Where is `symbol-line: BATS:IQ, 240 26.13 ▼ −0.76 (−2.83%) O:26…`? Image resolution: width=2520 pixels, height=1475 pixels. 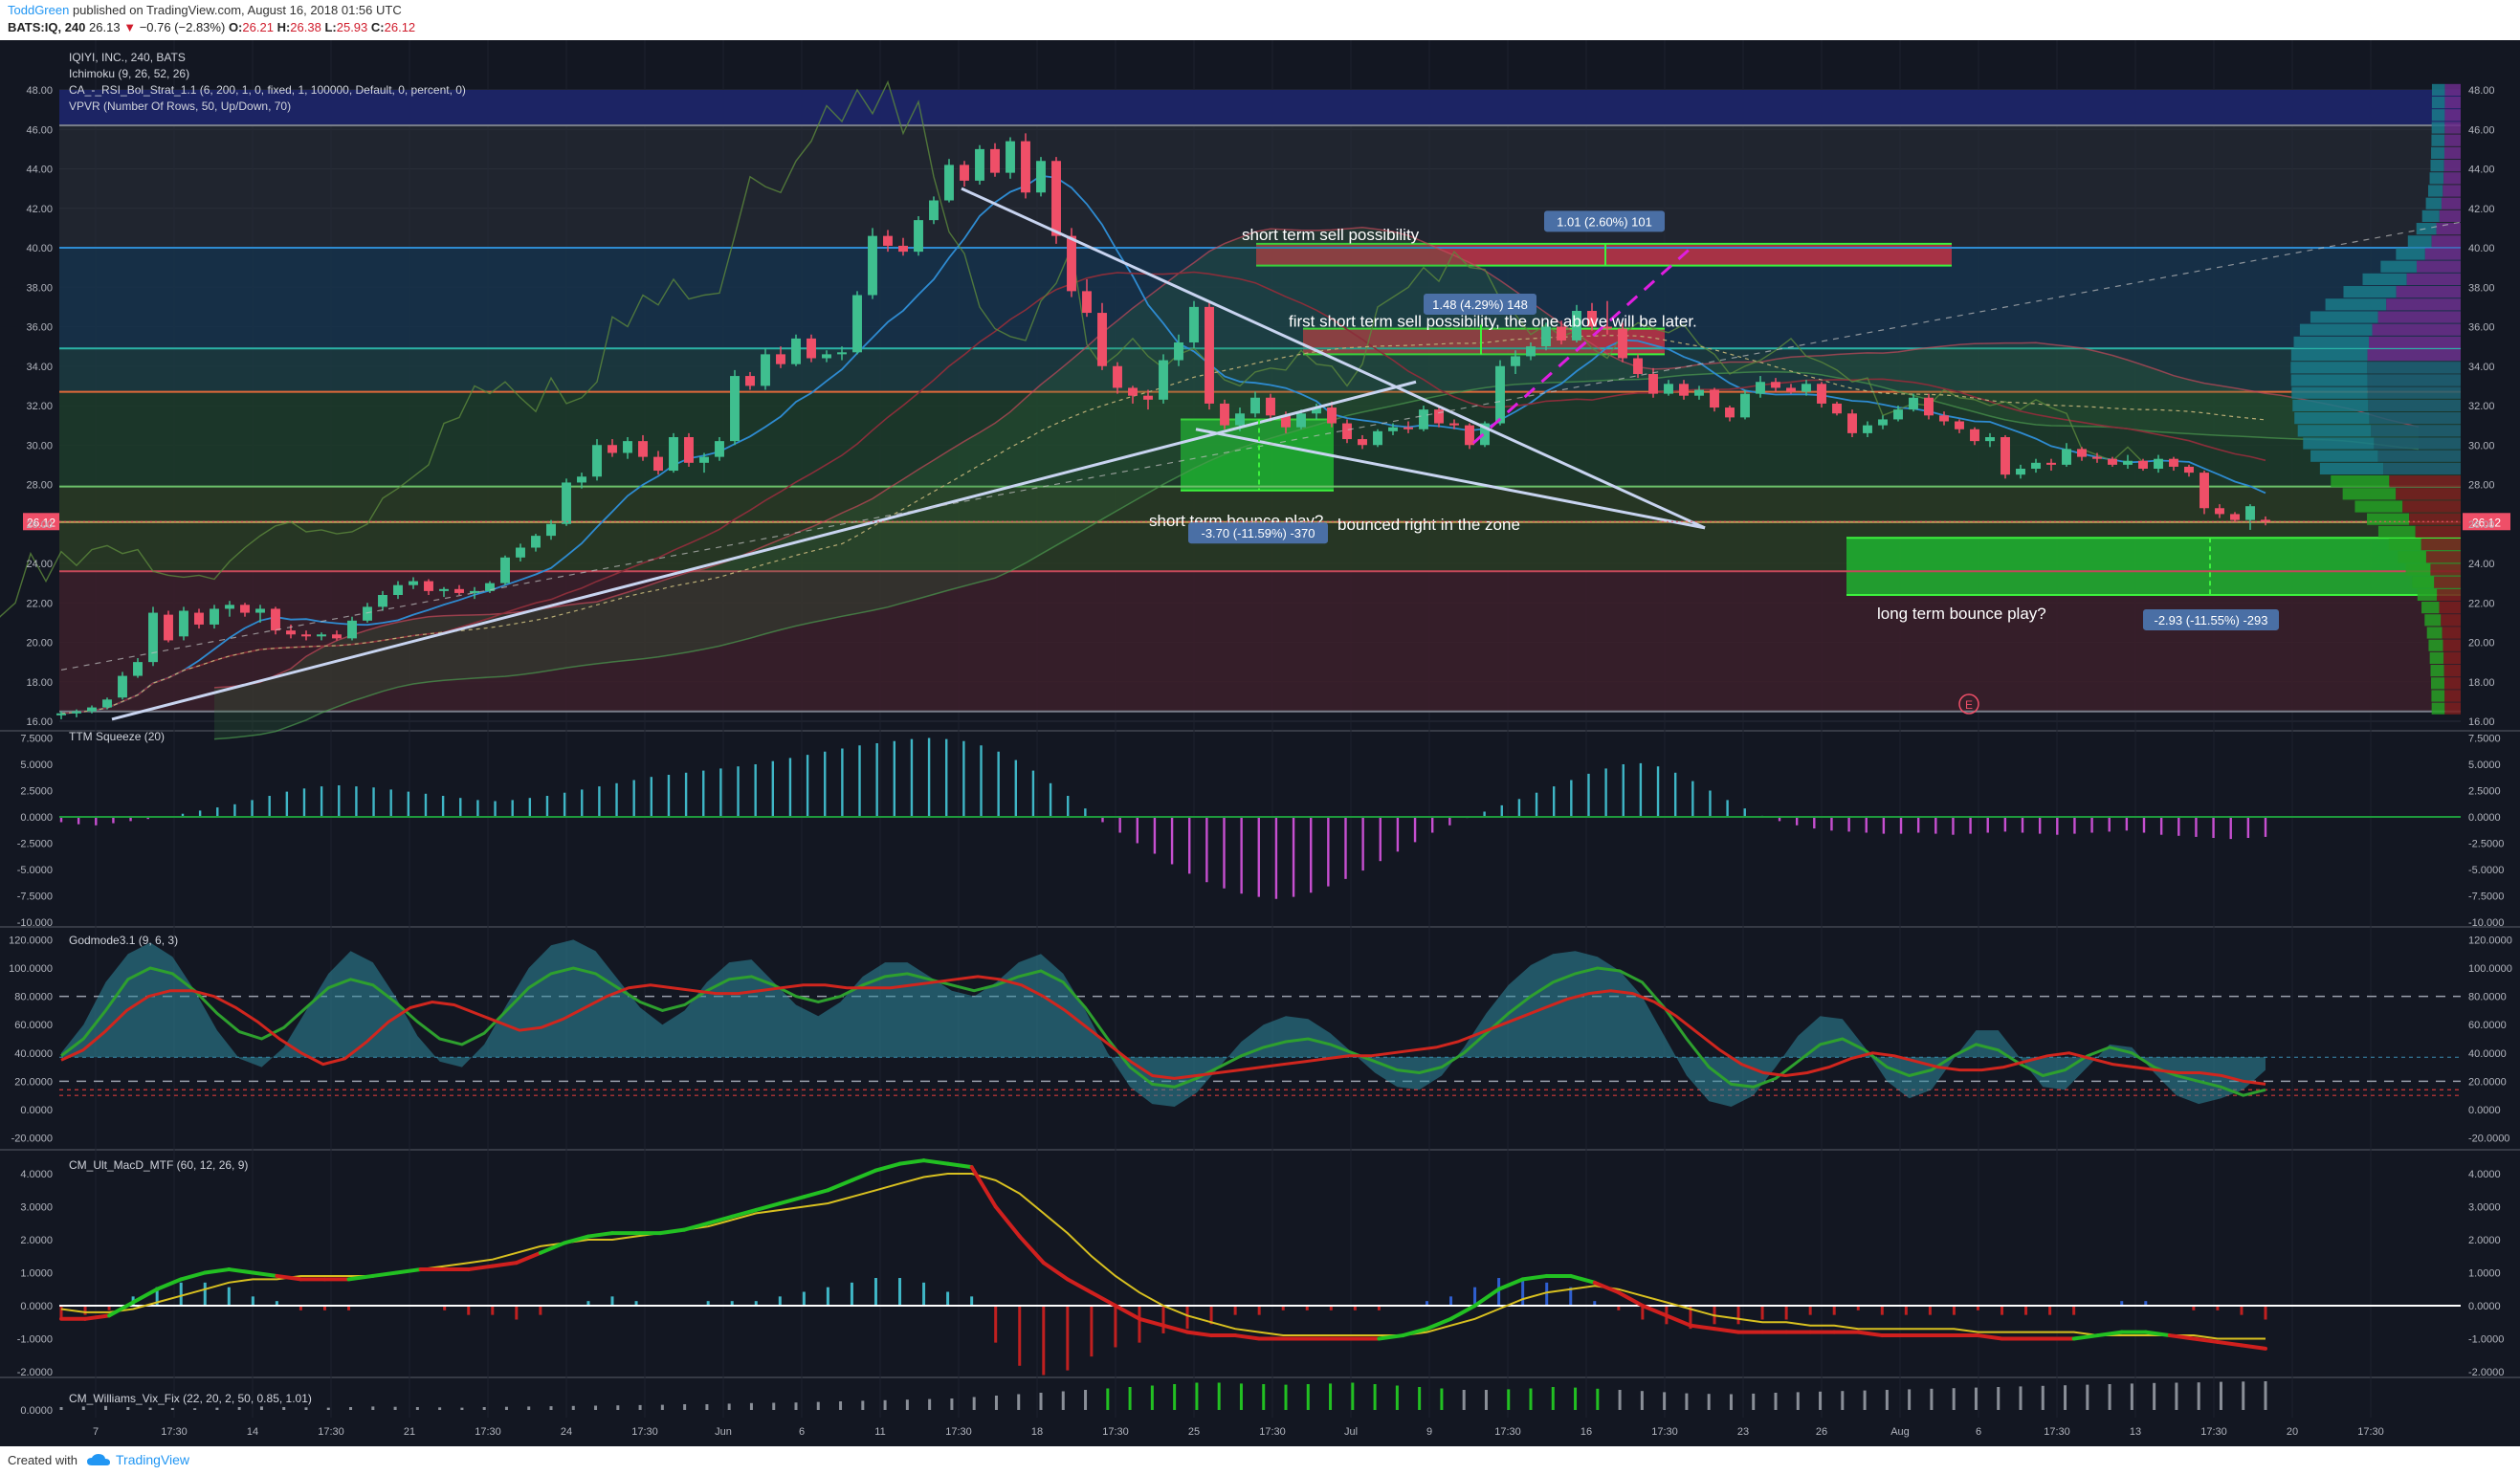
symbol-line: BATS:IQ, 240 26.13 ▼ −0.76 (−2.83%) O:26… is located at coordinates (212, 27).